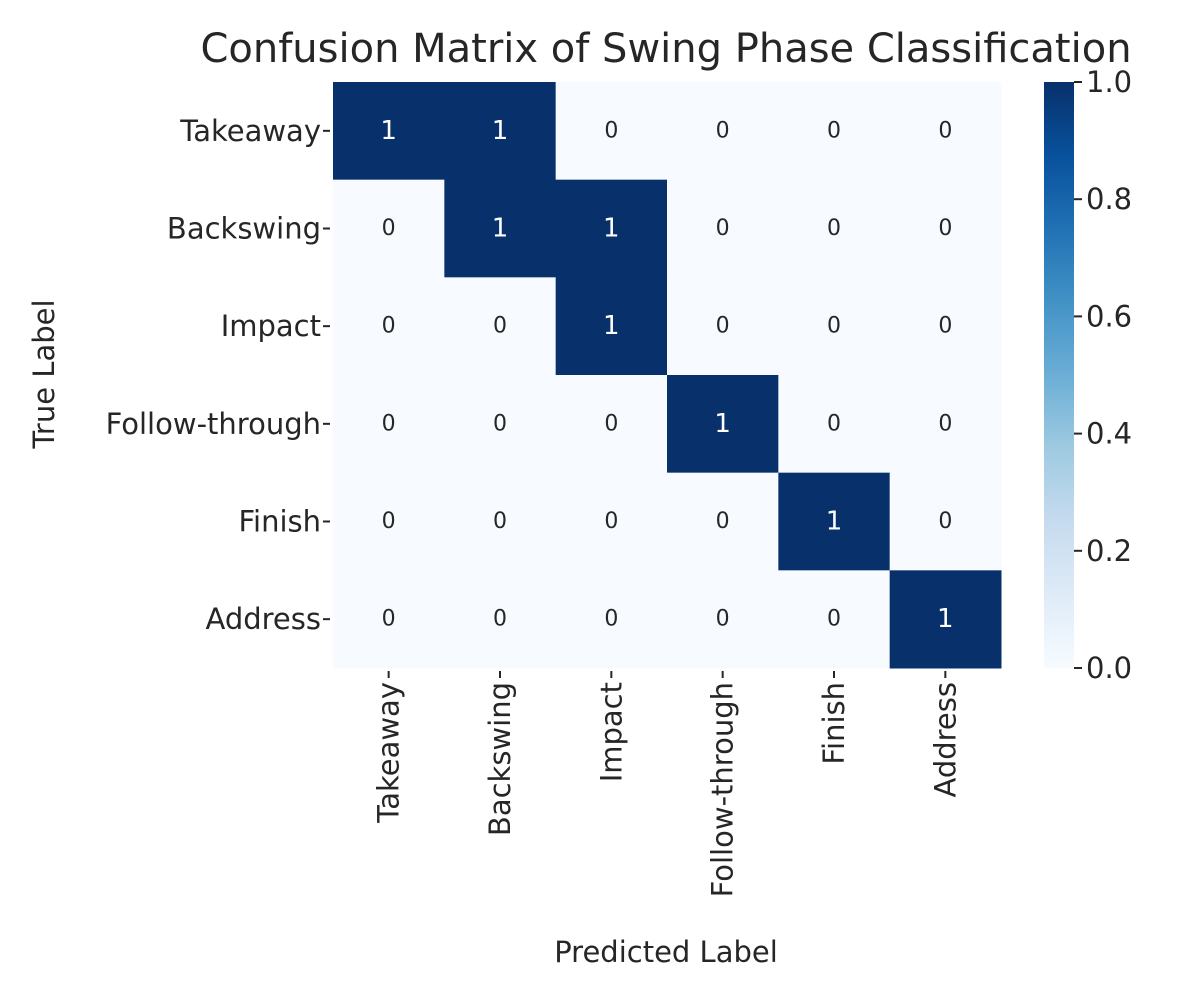  I want to click on y-tick-label: Impact, so click(271, 326).